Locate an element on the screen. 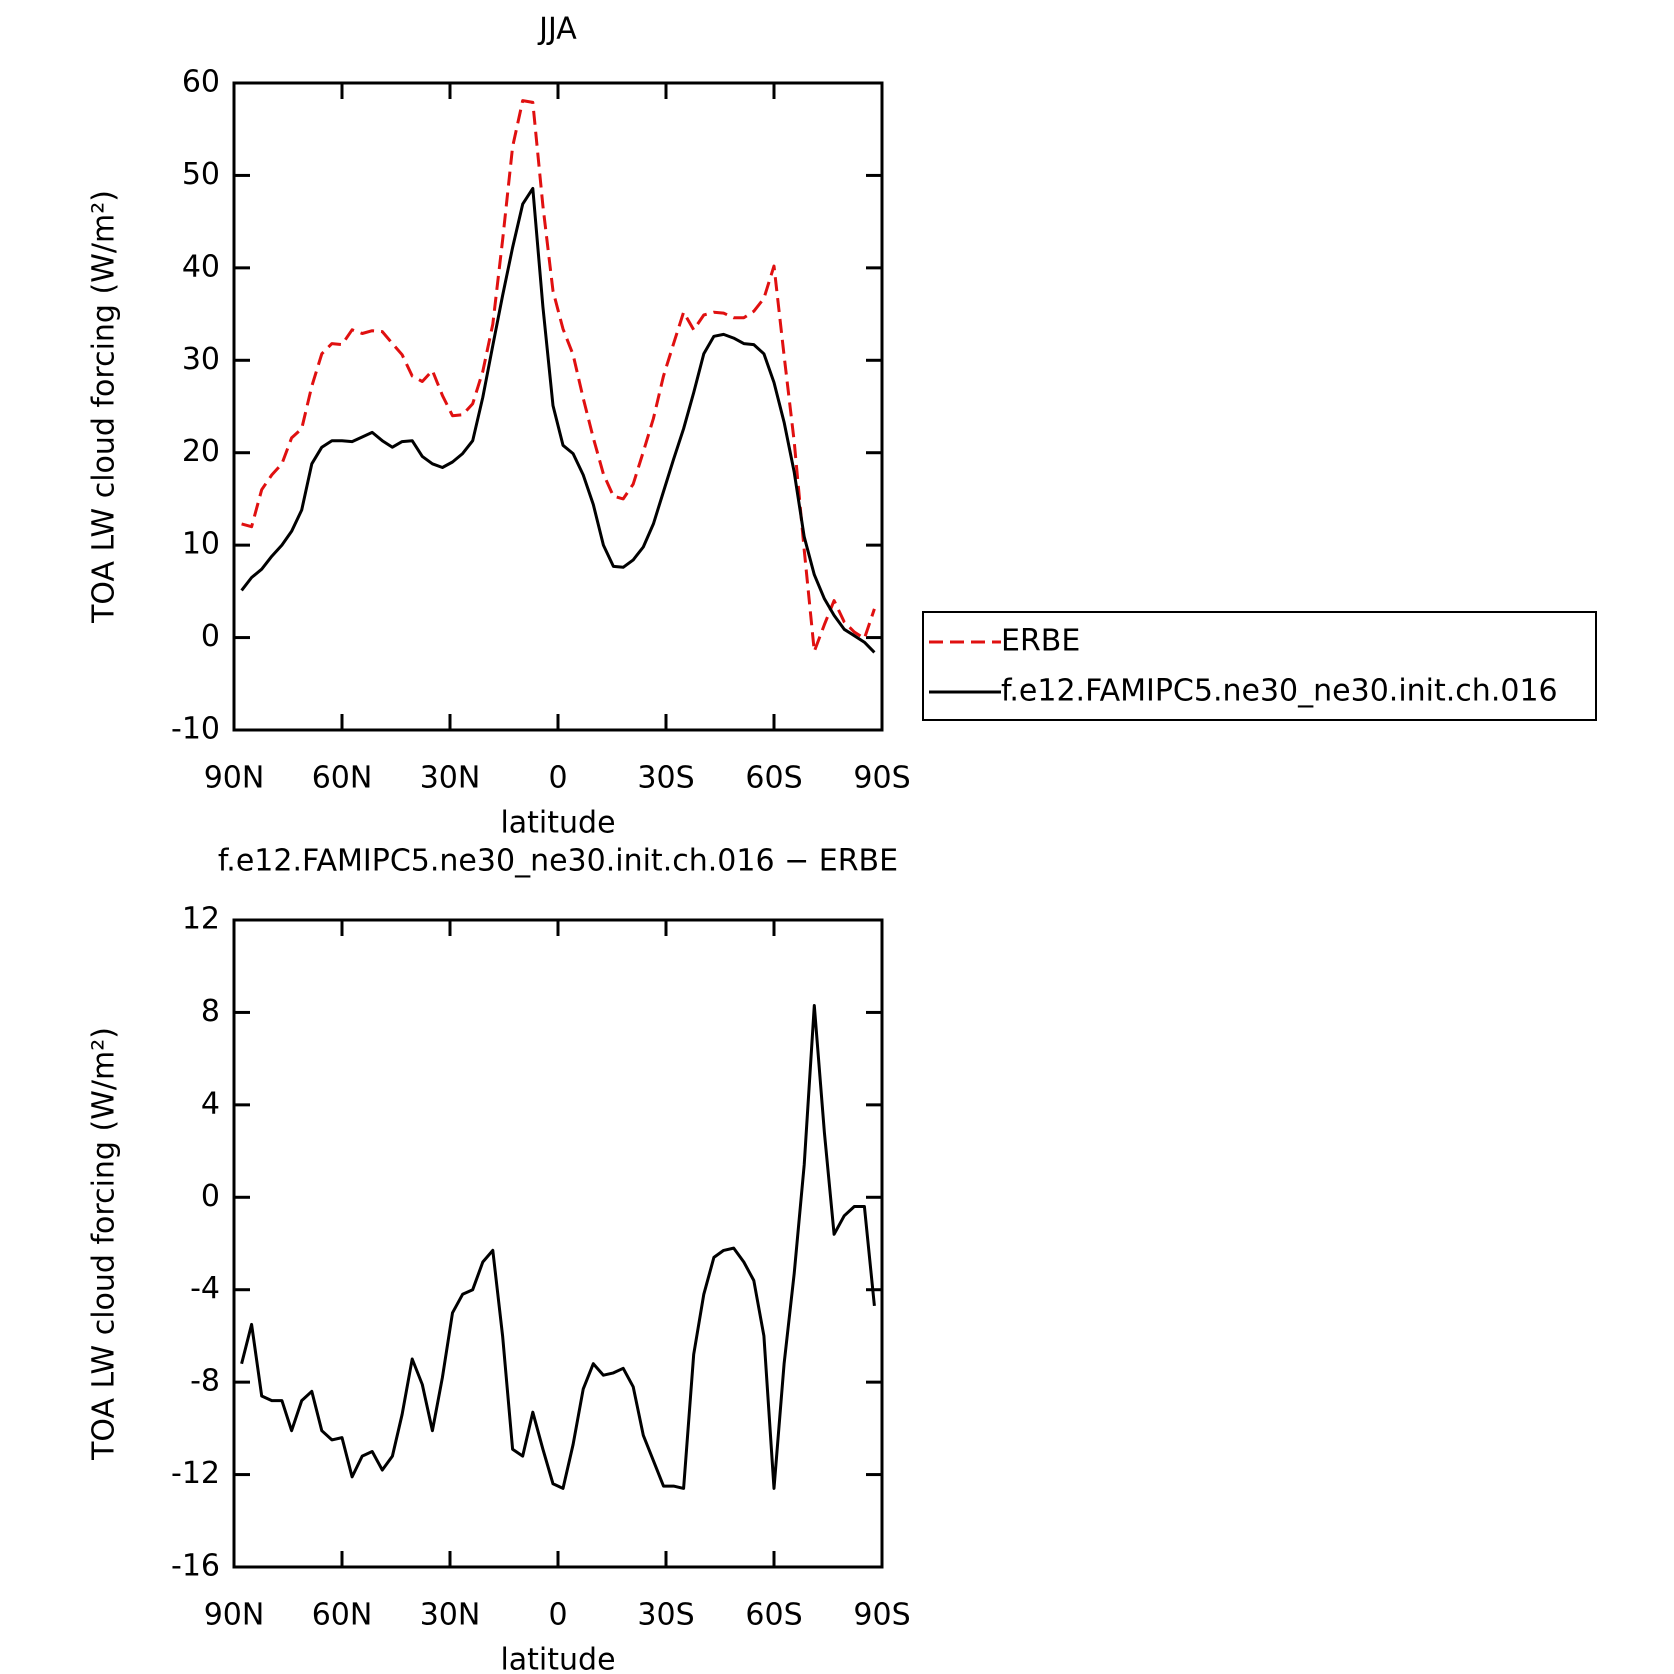  y-tick-label: -4 is located at coordinates (205, 1288).